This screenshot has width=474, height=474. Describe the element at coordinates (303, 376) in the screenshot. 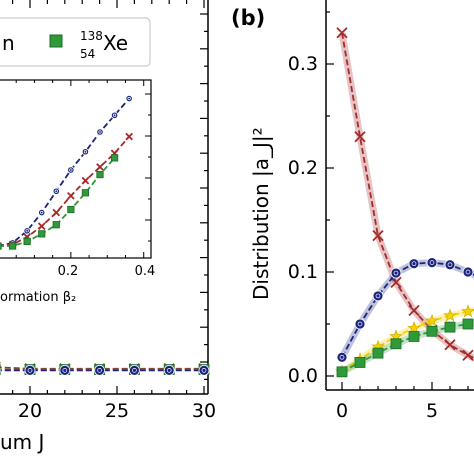

I see `right-y-tick-label-0.0: 0.0` at that location.